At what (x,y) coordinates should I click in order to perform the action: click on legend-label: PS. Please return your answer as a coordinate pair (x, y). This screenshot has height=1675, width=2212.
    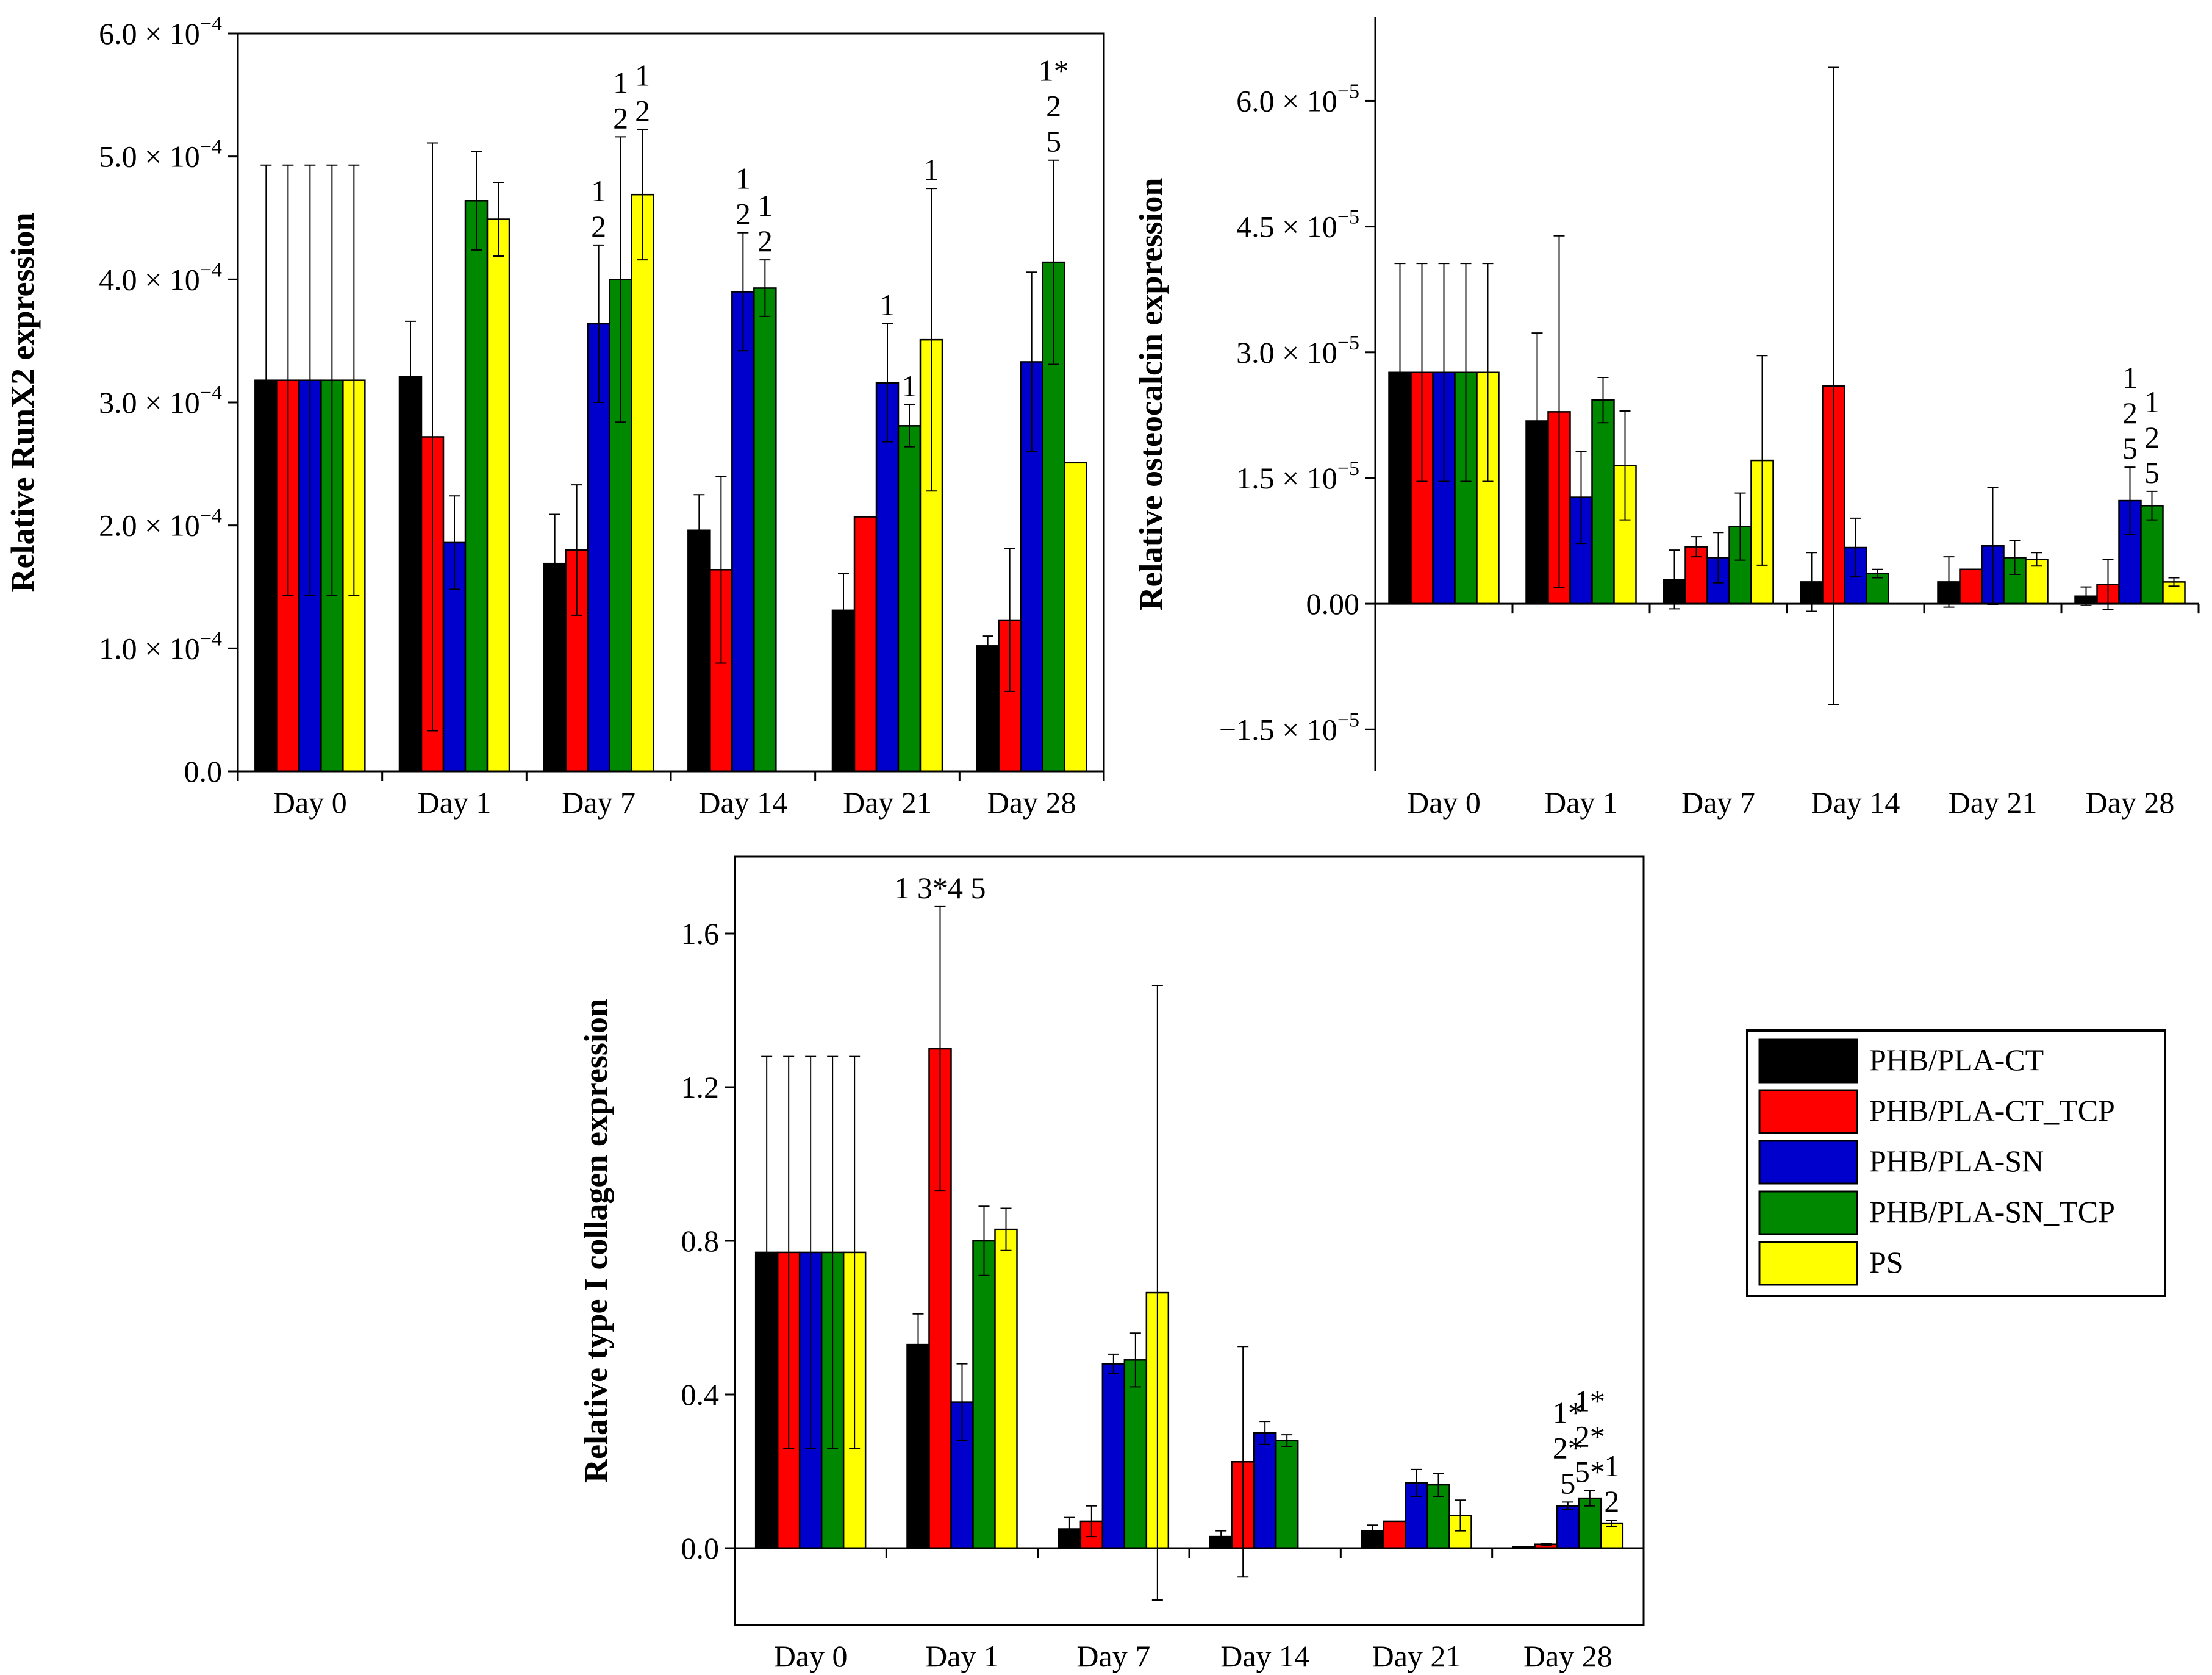
    Looking at the image, I should click on (1886, 1262).